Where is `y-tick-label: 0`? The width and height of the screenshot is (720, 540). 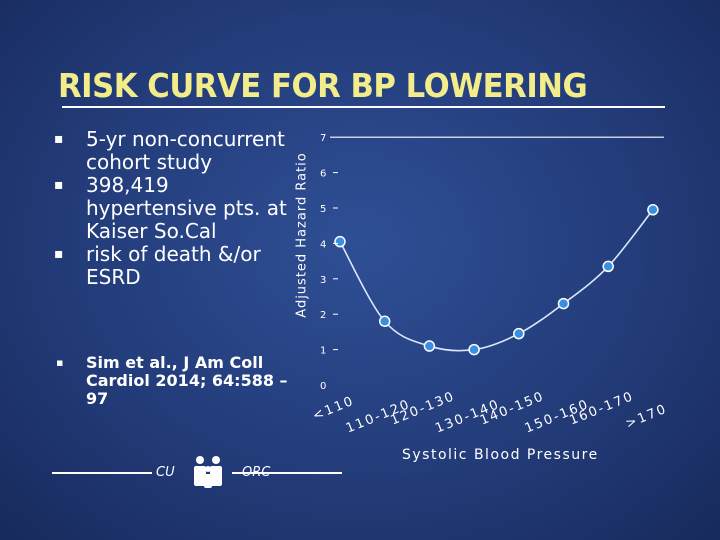 y-tick-label: 0 is located at coordinates (323, 386).